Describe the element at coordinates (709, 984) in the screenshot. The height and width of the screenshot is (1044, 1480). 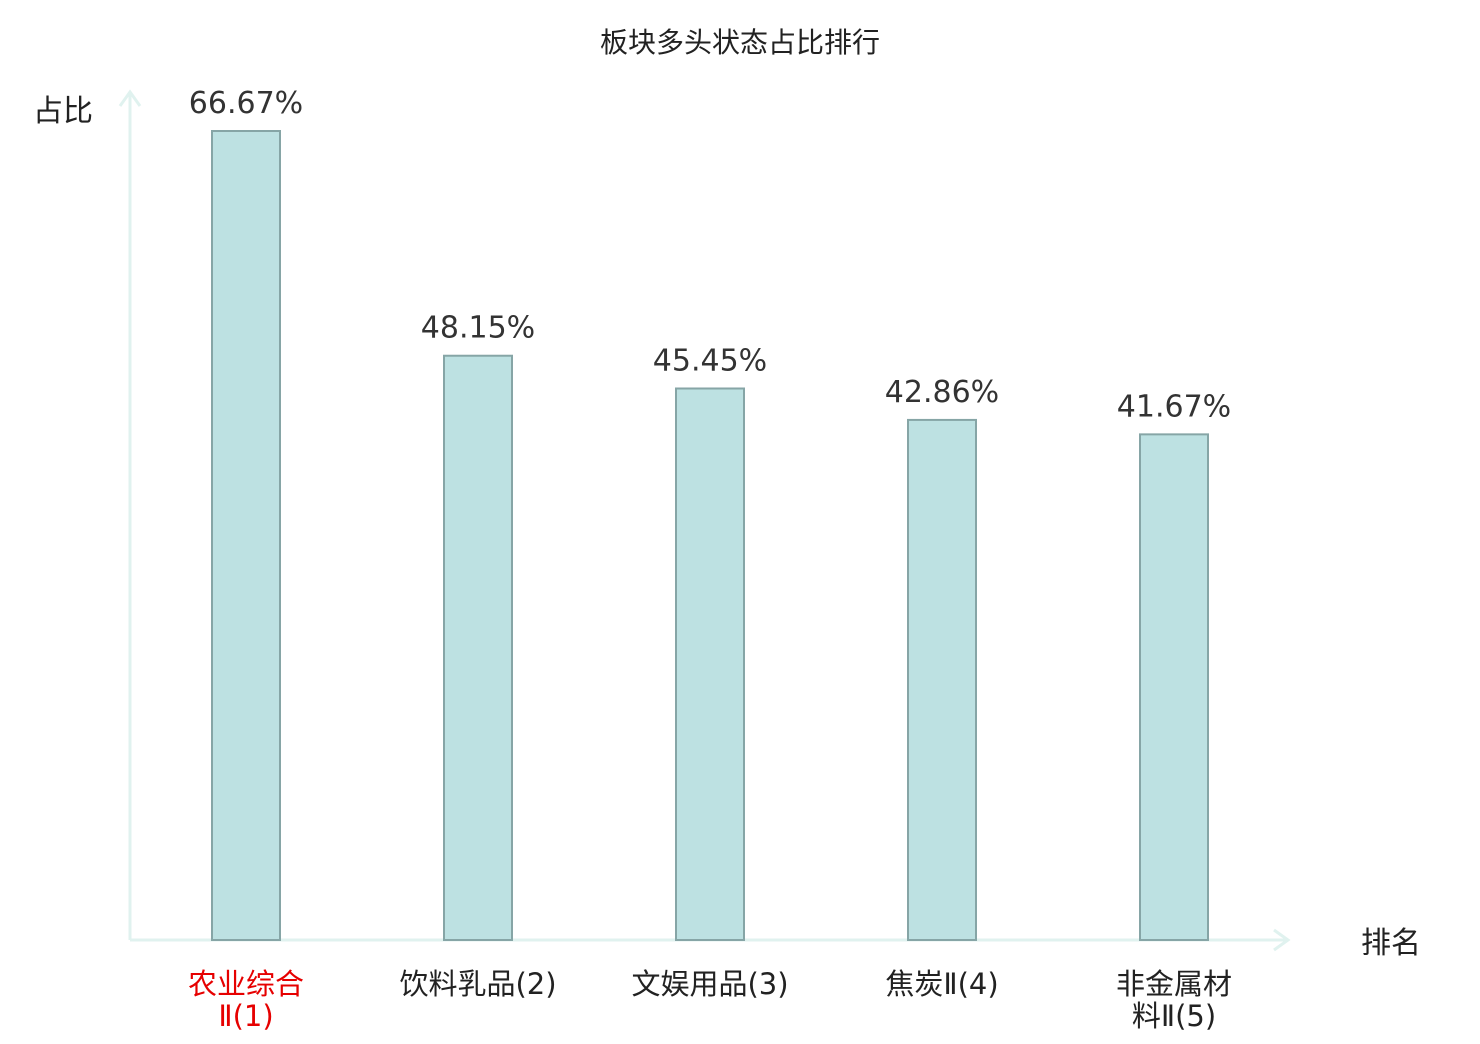
I see `category-tick-label: 文娱用品(3)` at that location.